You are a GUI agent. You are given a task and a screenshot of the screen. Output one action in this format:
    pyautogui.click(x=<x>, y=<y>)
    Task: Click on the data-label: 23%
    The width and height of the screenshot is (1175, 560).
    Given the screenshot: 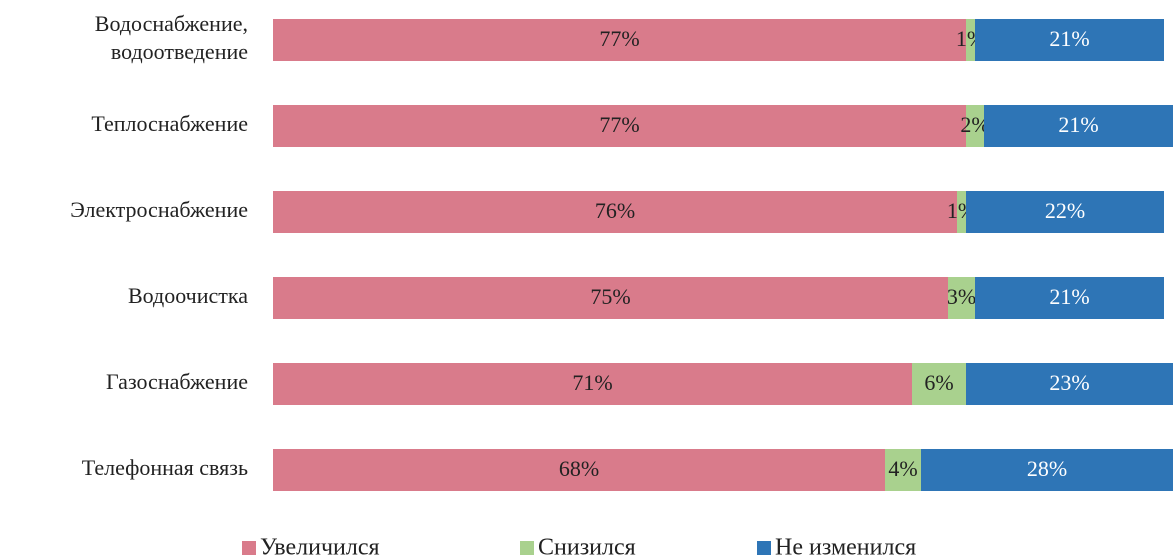 What is the action you would take?
    pyautogui.click(x=1069, y=382)
    